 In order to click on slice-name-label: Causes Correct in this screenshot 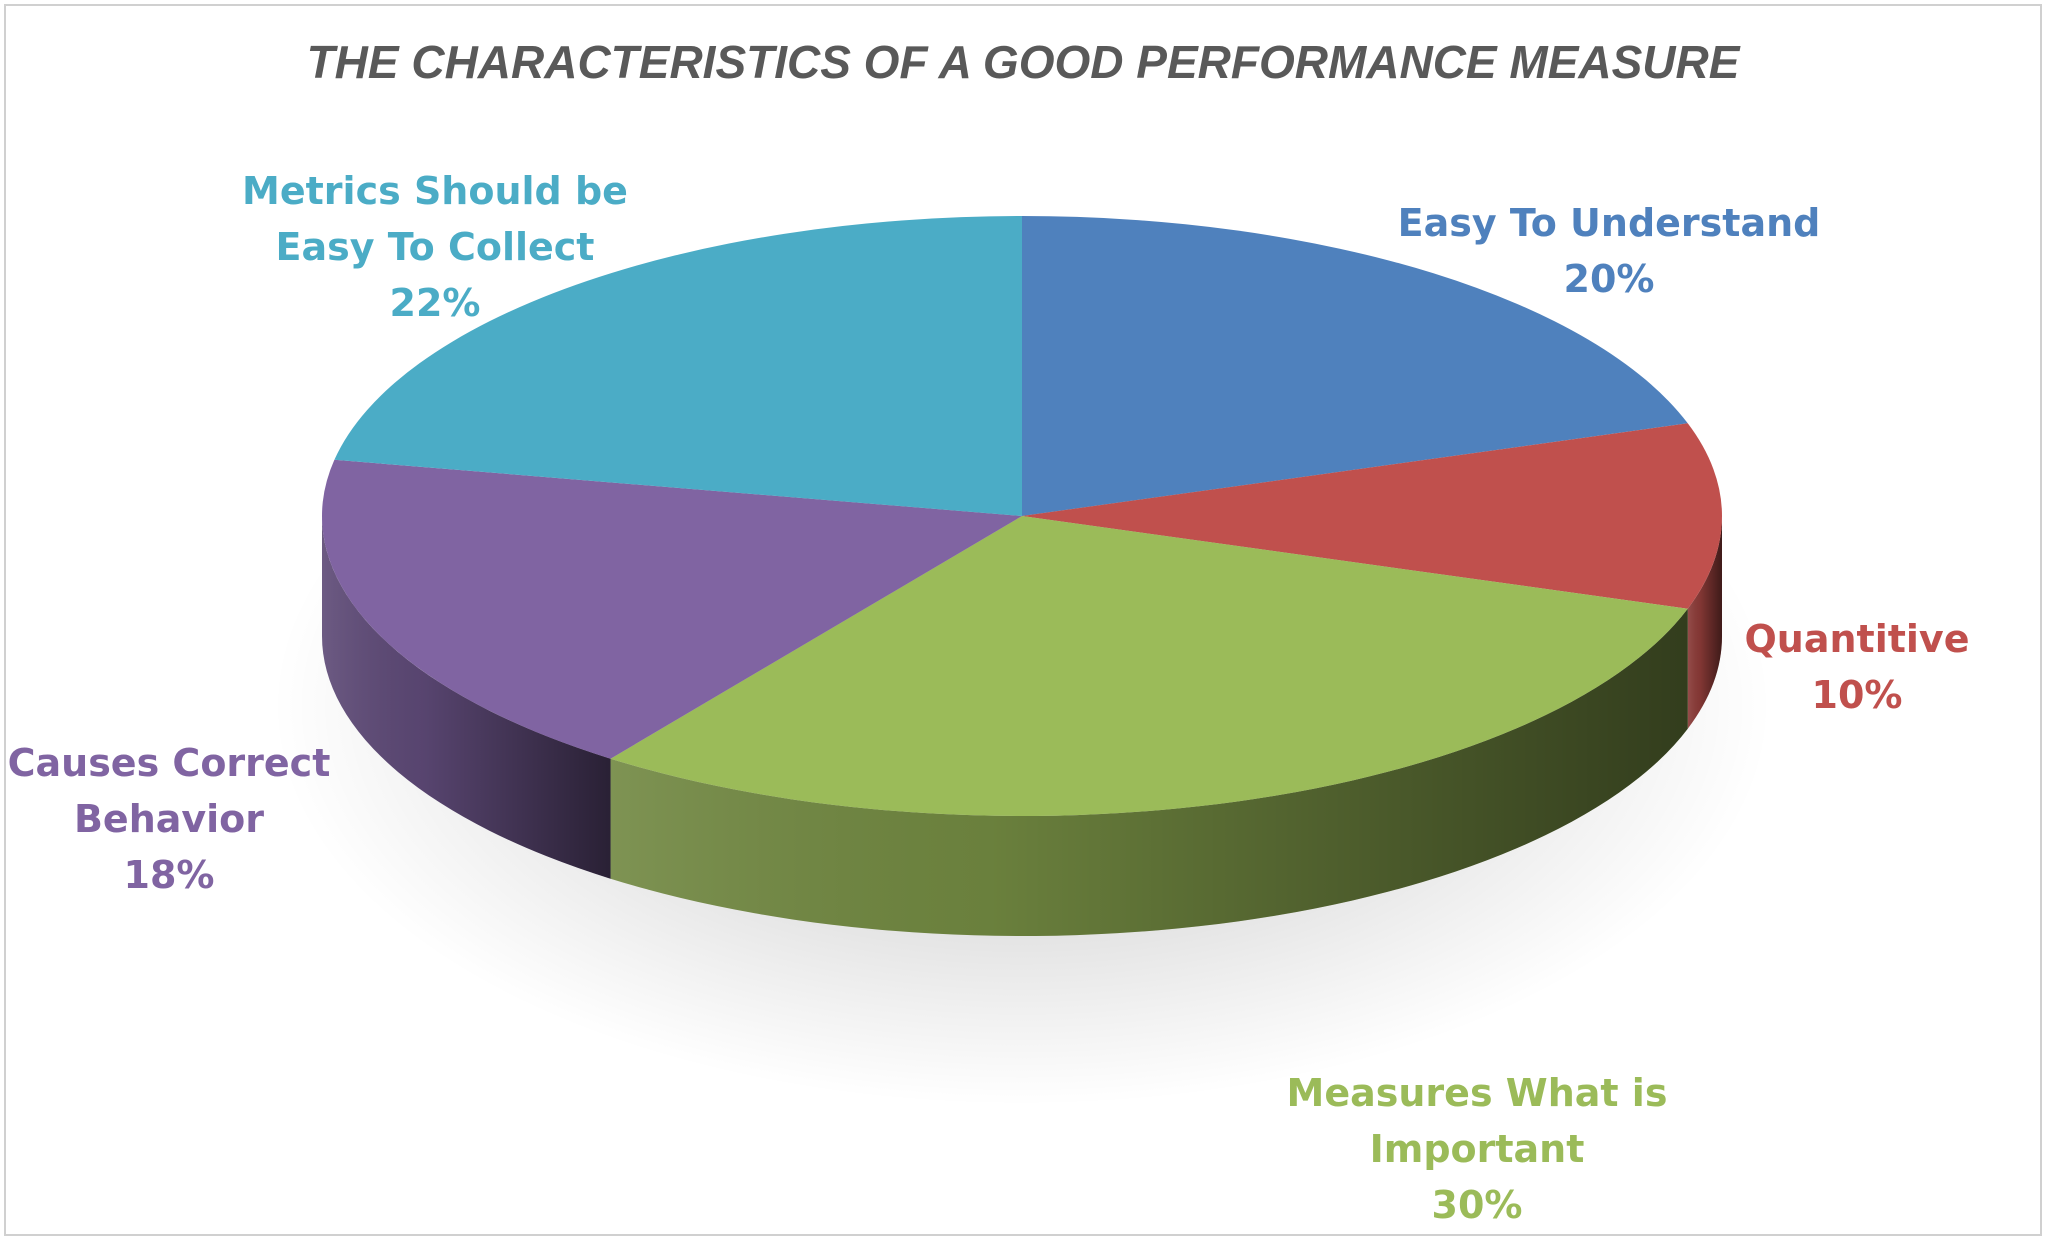, I will do `click(169, 763)`.